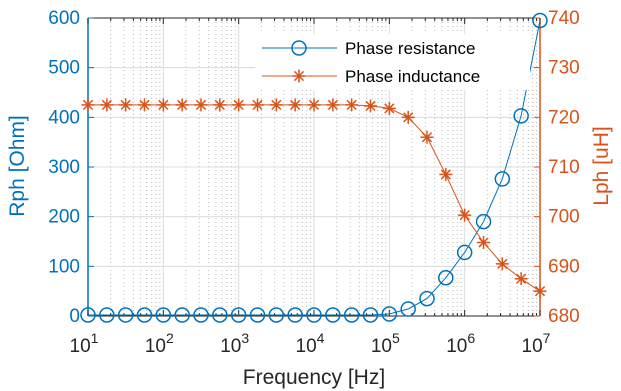  Describe the element at coordinates (460, 343) in the screenshot. I see `x-tick-label: 10⁶` at that location.